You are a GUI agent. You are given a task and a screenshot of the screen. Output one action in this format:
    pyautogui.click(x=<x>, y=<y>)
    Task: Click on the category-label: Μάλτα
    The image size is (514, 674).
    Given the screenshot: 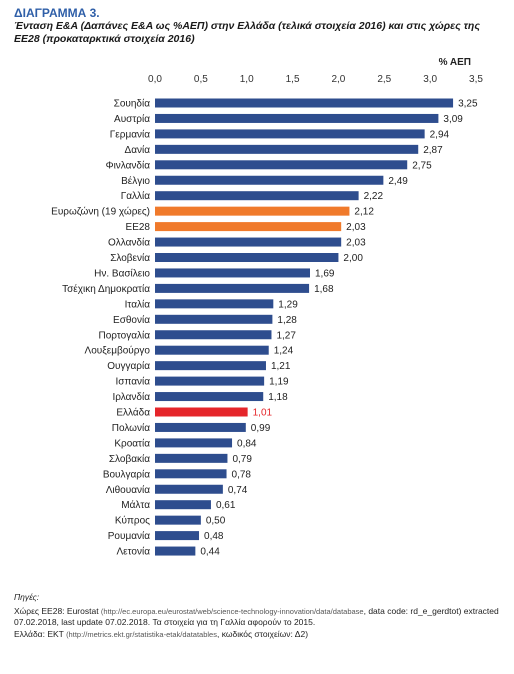 What is the action you would take?
    pyautogui.click(x=135, y=505)
    